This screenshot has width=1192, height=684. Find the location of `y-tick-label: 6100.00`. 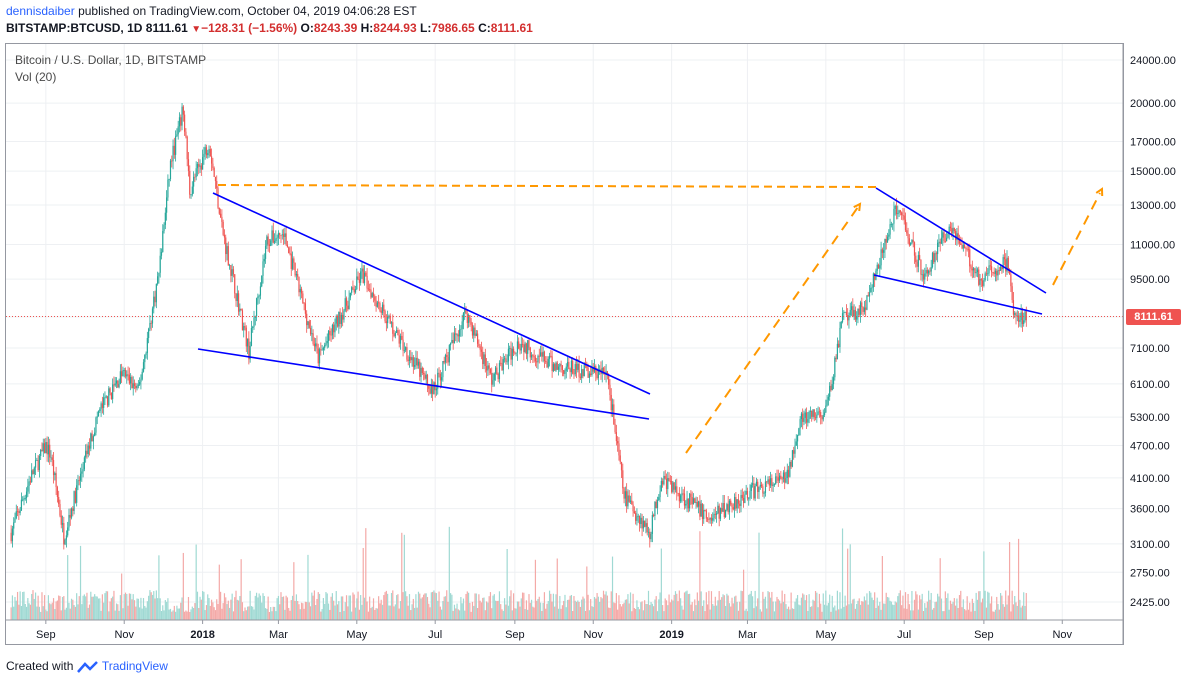

y-tick-label: 6100.00 is located at coordinates (1150, 385).